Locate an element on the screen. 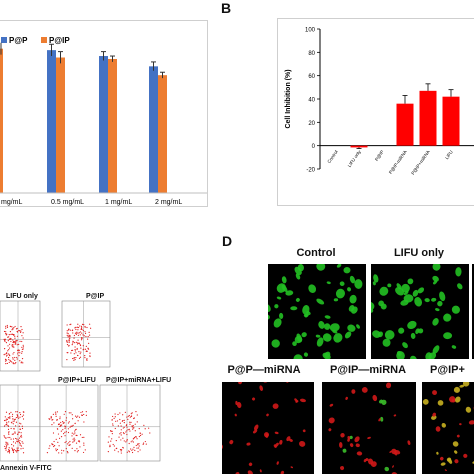 The height and width of the screenshot is (474, 474). flow-xlabel: Annexin V-FITC is located at coordinates (26, 468).